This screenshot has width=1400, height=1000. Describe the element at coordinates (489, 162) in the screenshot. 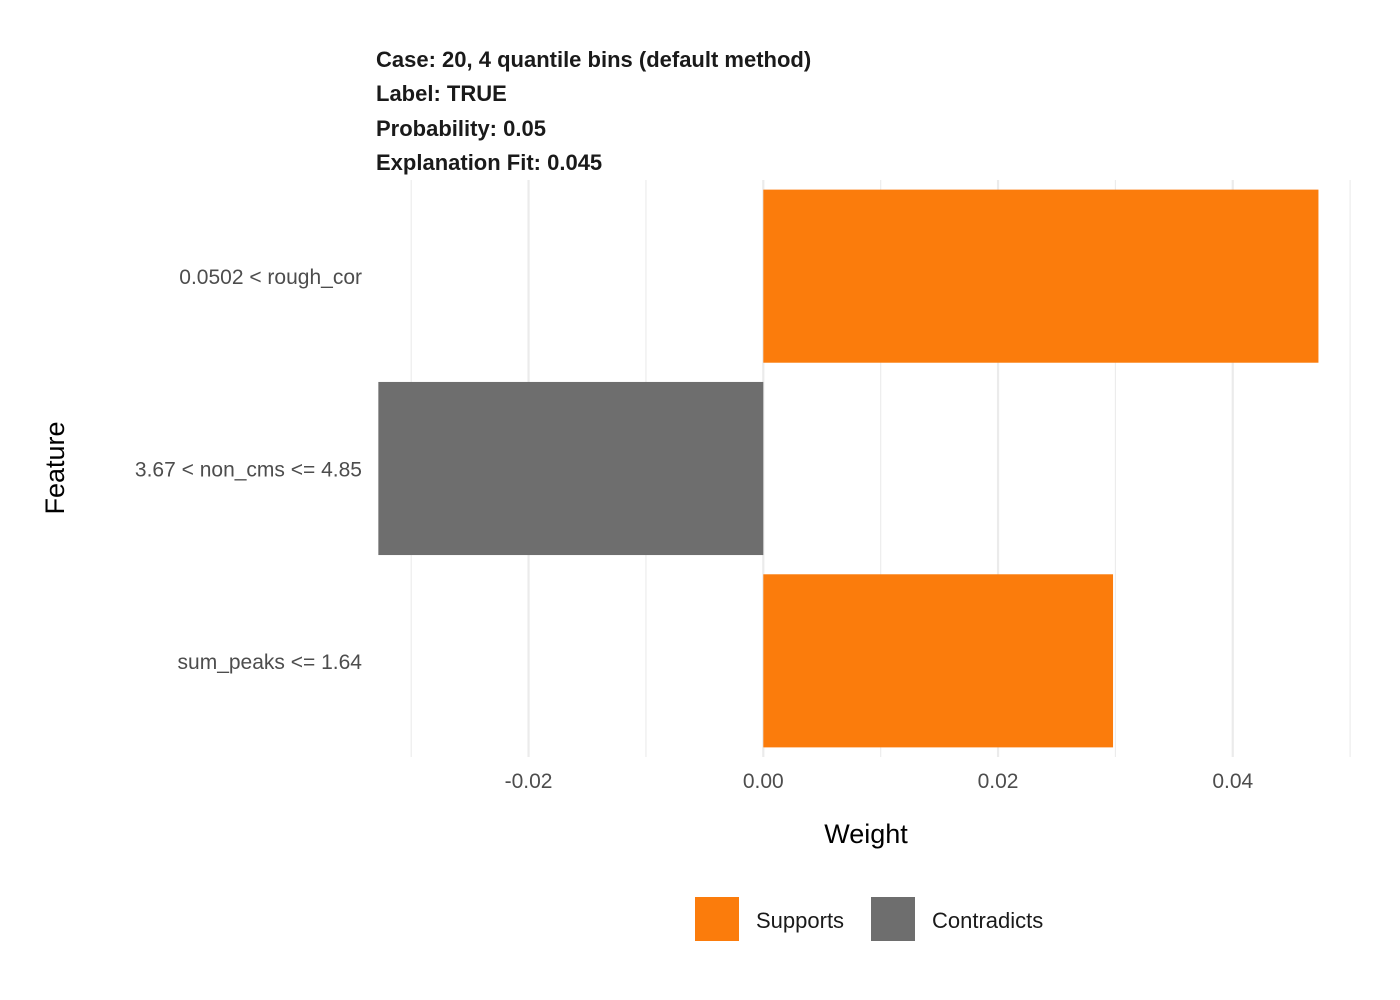

I see `title-explanation-fit-line: Explanation Fit: 0.045` at that location.